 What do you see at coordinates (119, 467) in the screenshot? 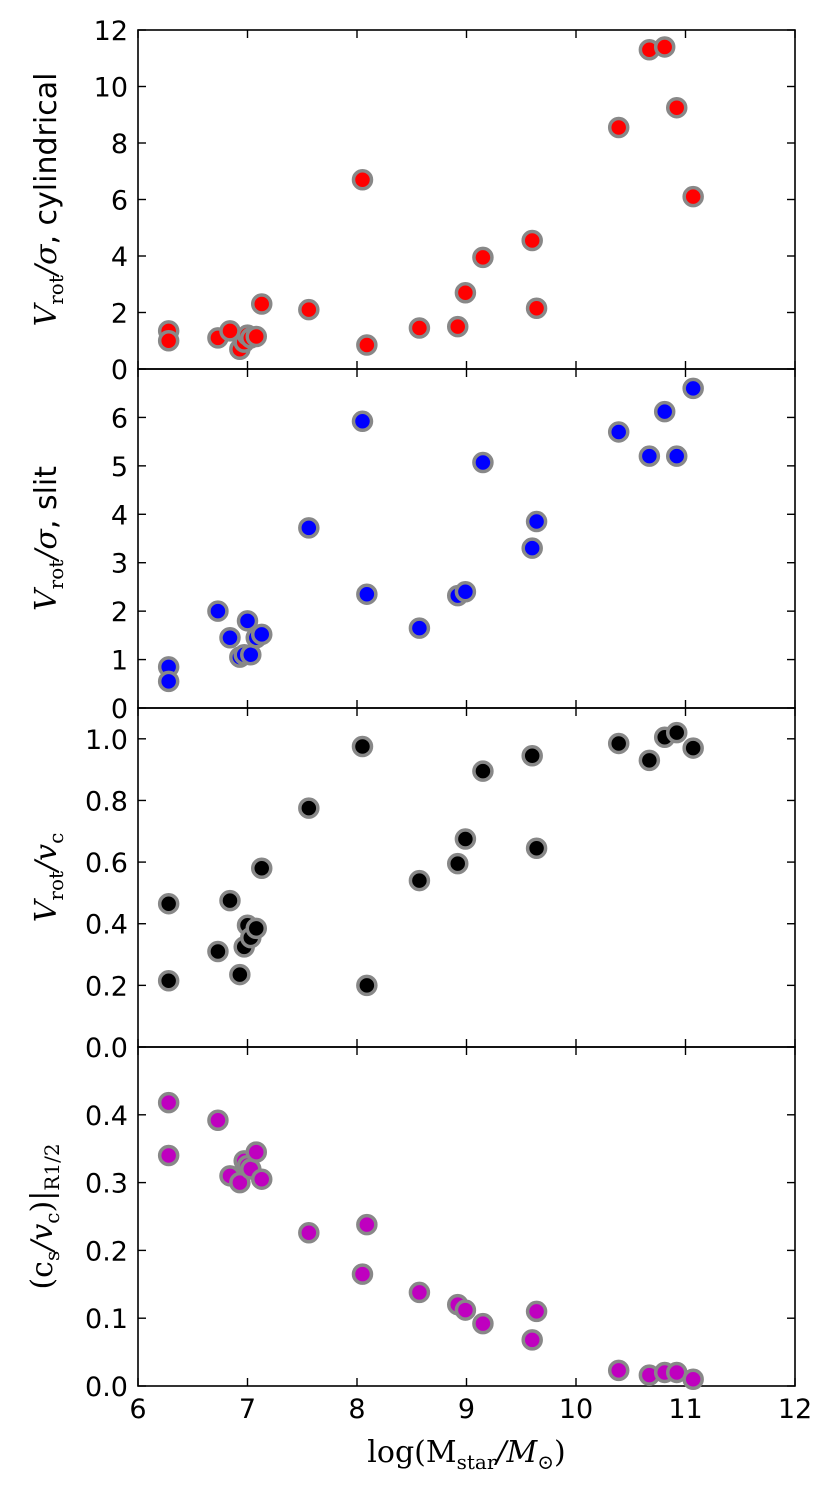
I see `y-tick-label: 5` at bounding box center [119, 467].